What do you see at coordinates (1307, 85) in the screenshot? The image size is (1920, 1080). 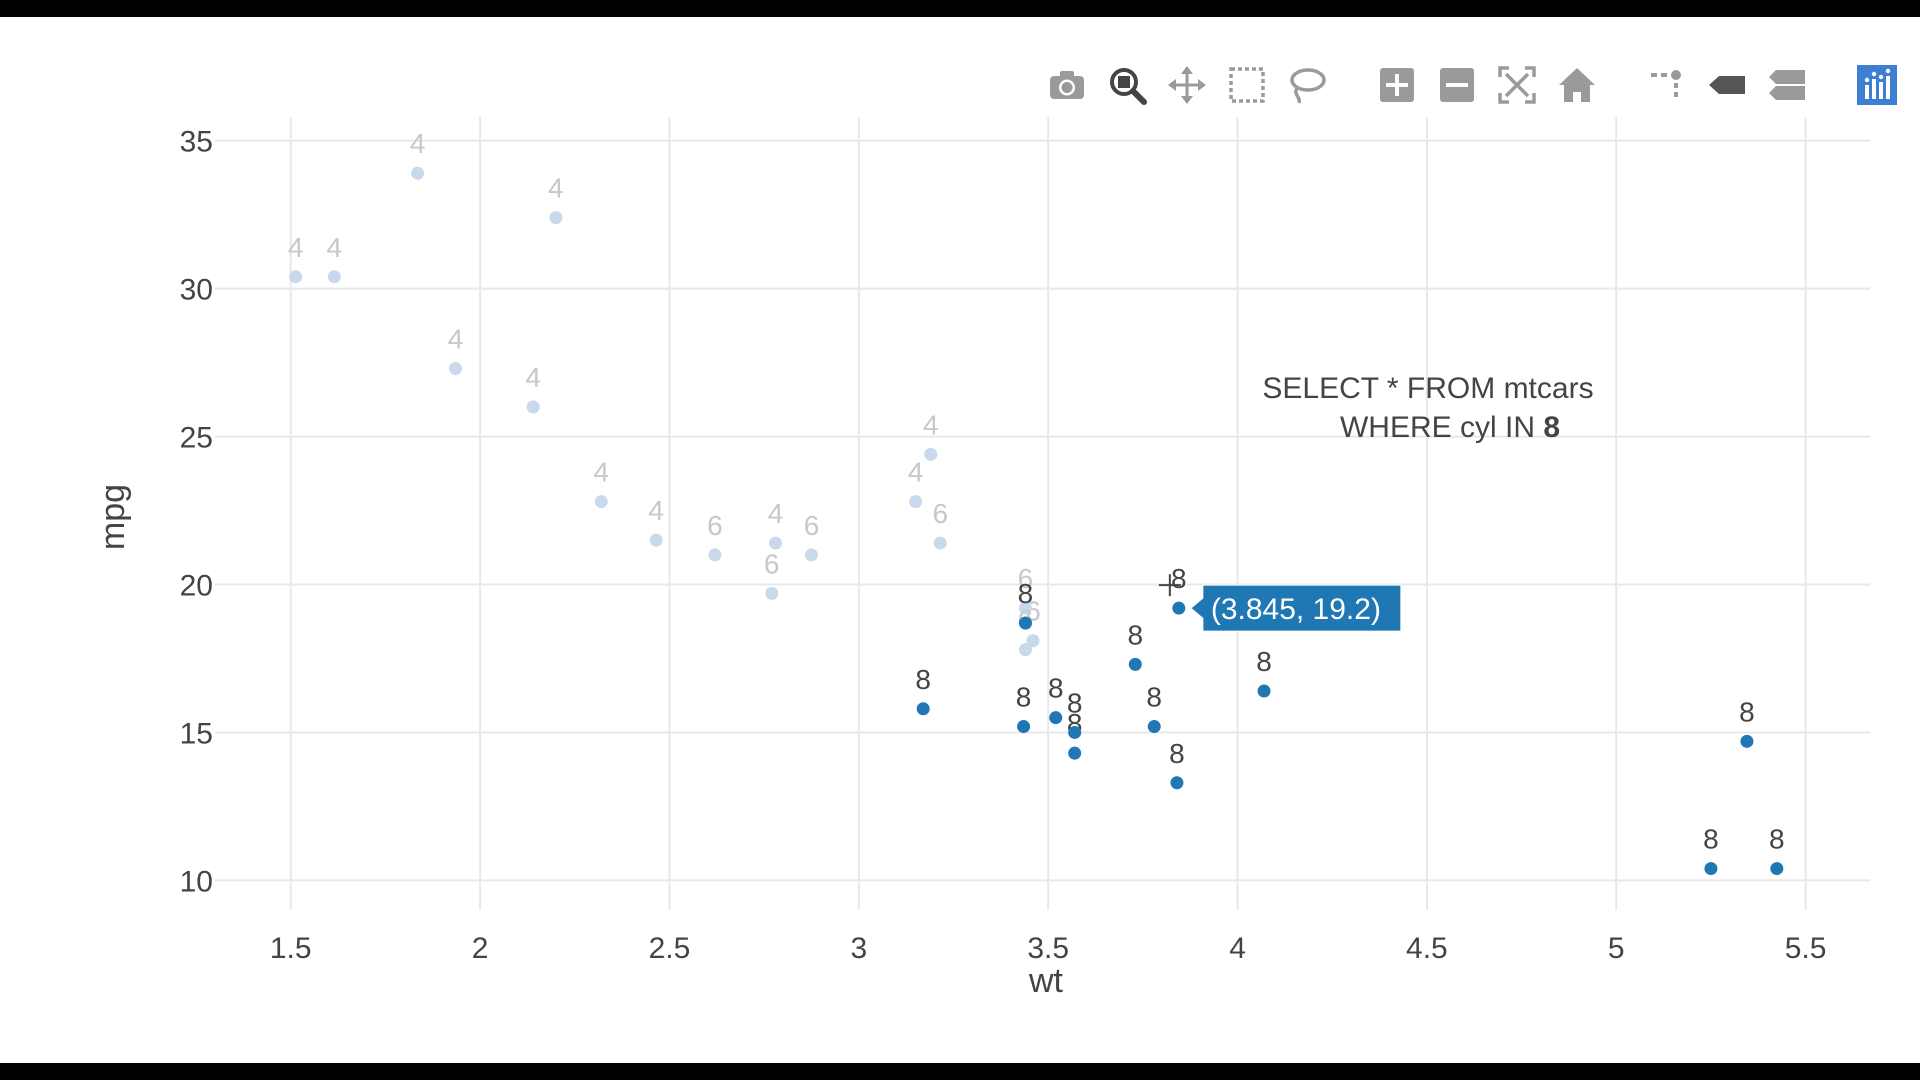 I see `lasso-select-button` at bounding box center [1307, 85].